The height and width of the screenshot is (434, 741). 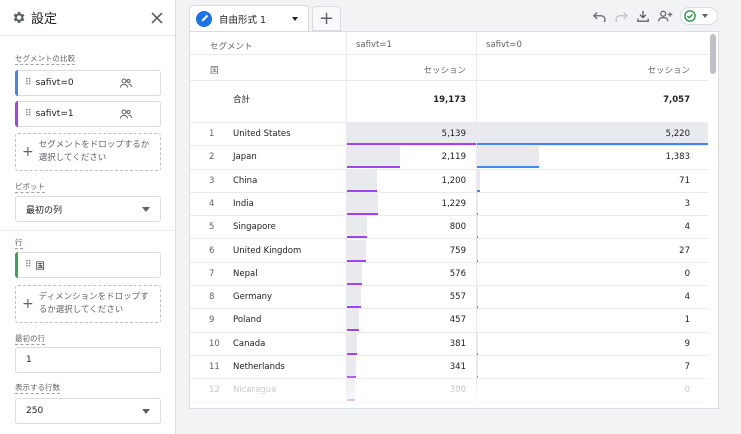 I want to click on toolbar, so click(x=653, y=16).